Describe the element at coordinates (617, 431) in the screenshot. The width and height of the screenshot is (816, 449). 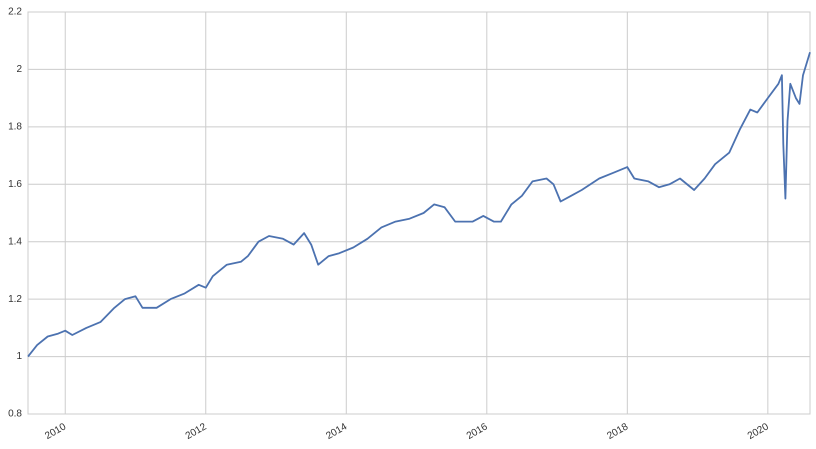
I see `x-tick-label: 2018` at that location.